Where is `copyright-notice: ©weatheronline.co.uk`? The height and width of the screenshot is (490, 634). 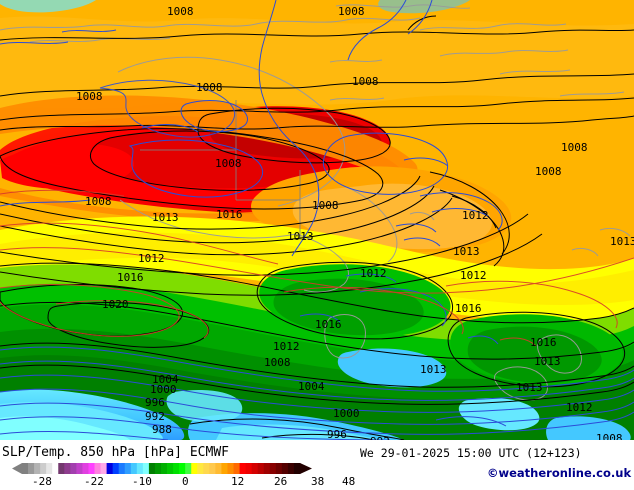 copyright-notice: ©weatheronline.co.uk is located at coordinates (559, 473).